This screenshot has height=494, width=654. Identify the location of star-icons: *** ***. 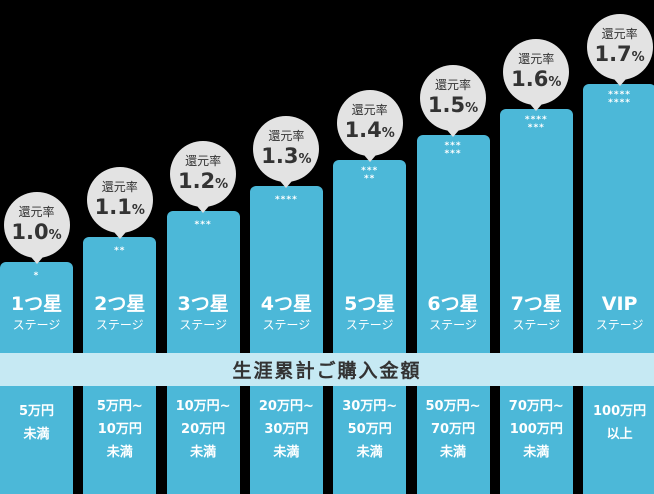
(453, 149).